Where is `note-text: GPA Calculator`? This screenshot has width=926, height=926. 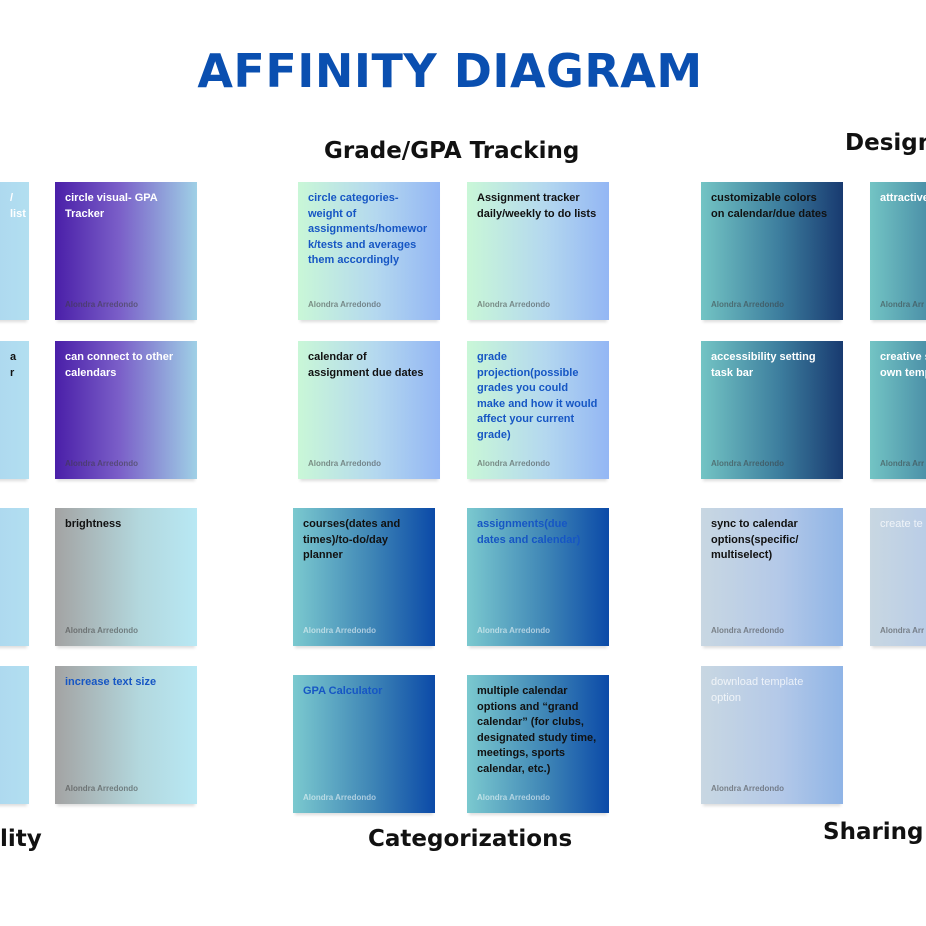 note-text: GPA Calculator is located at coordinates (343, 691).